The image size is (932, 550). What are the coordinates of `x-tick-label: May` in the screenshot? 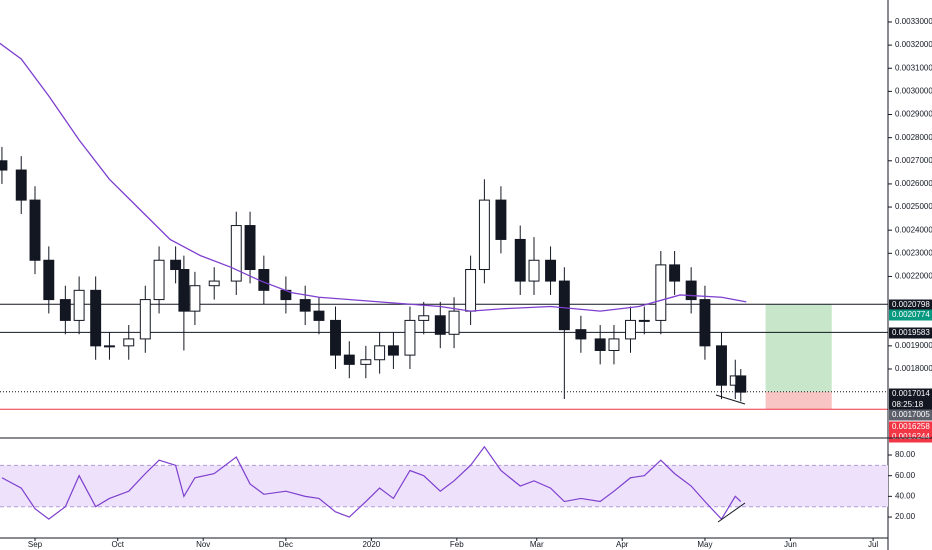 It's located at (704, 544).